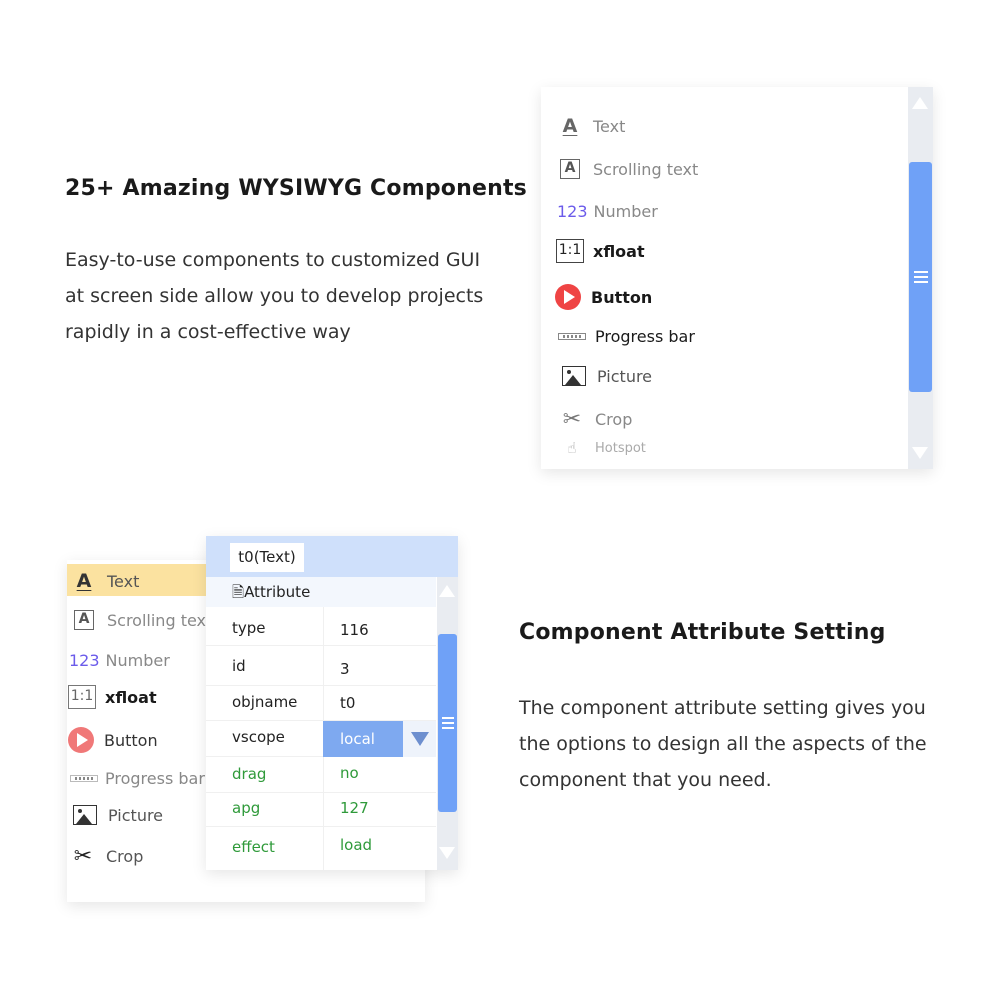  What do you see at coordinates (356, 845) in the screenshot?
I see `attr-value: load` at bounding box center [356, 845].